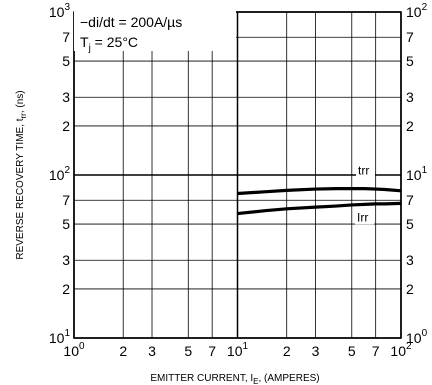 Image resolution: width=432 pixels, height=385 pixels. Describe the element at coordinates (74, 350) in the screenshot. I see `x-tick-label: 10⁰` at that location.